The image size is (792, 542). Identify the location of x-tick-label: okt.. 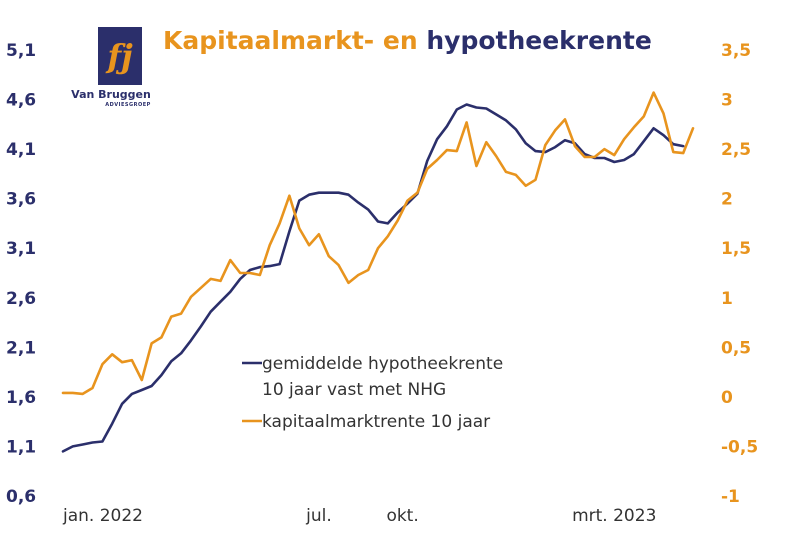
(402, 516).